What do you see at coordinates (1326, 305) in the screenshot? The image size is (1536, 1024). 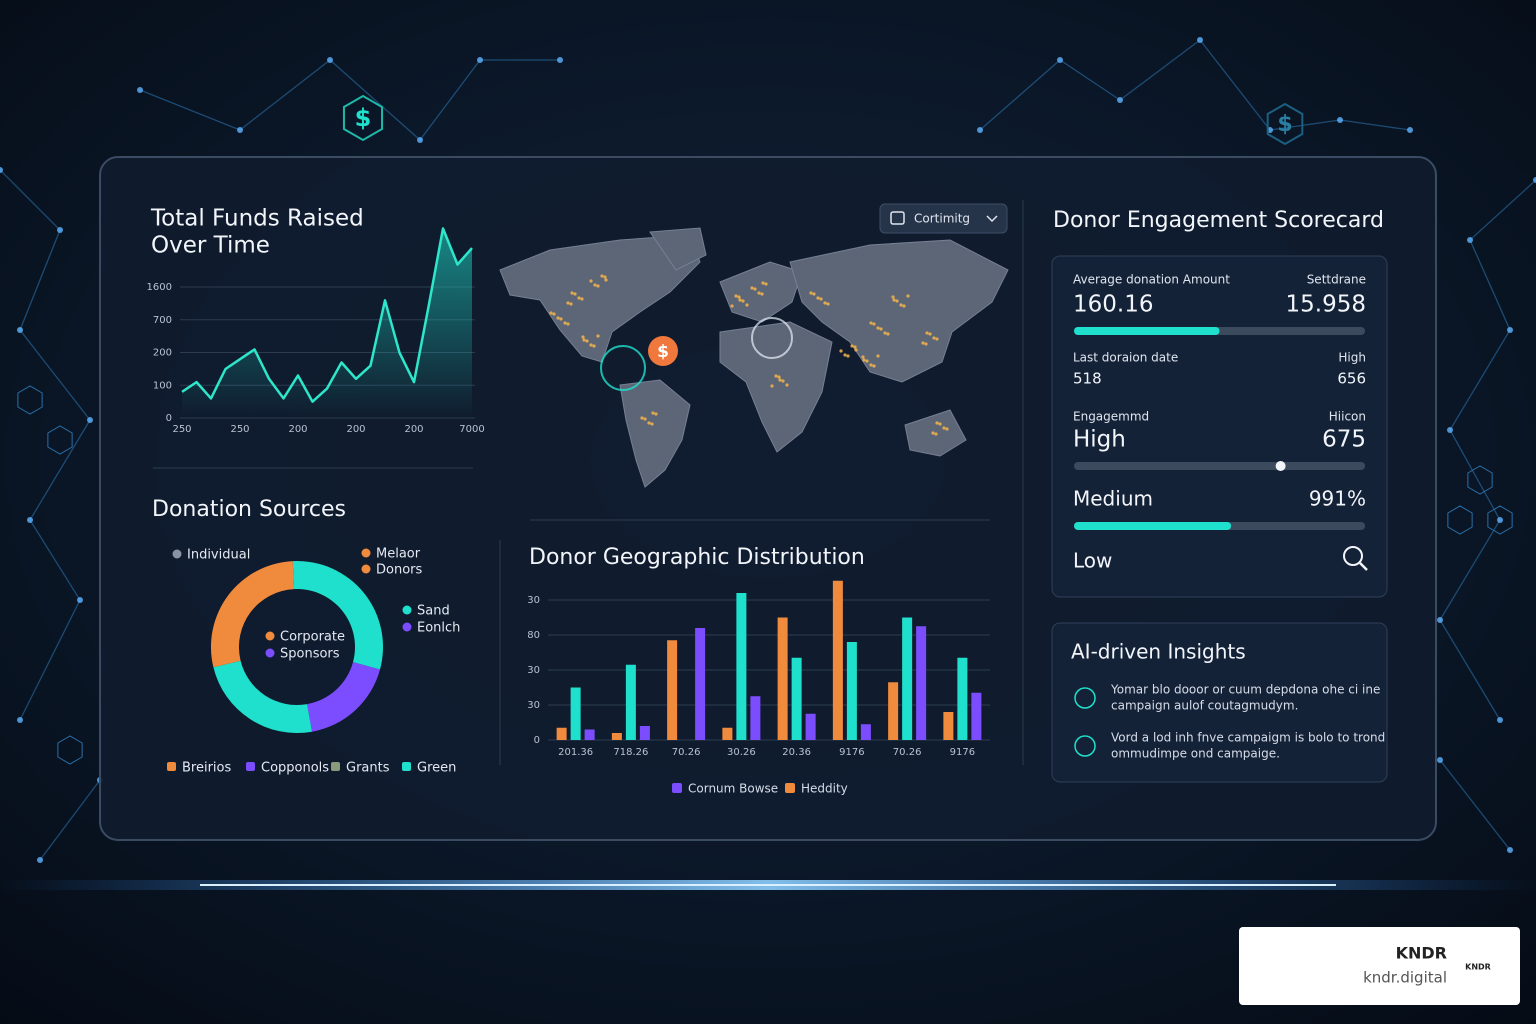 I see `metric-value: 15.958` at bounding box center [1326, 305].